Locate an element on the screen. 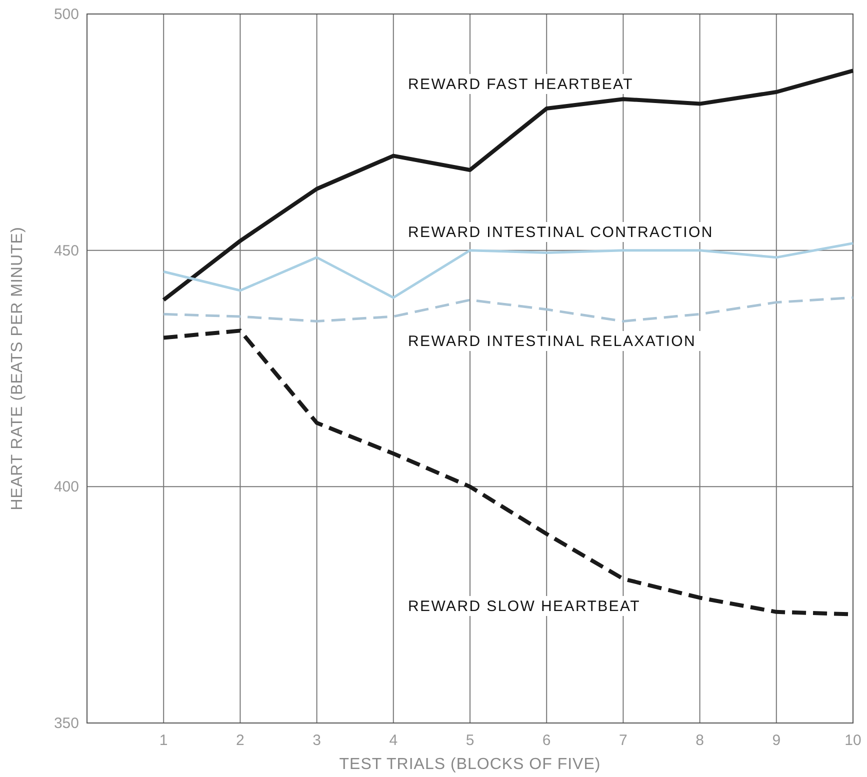 Image resolution: width=867 pixels, height=777 pixels. y-tick-label: 450 is located at coordinates (66, 251).